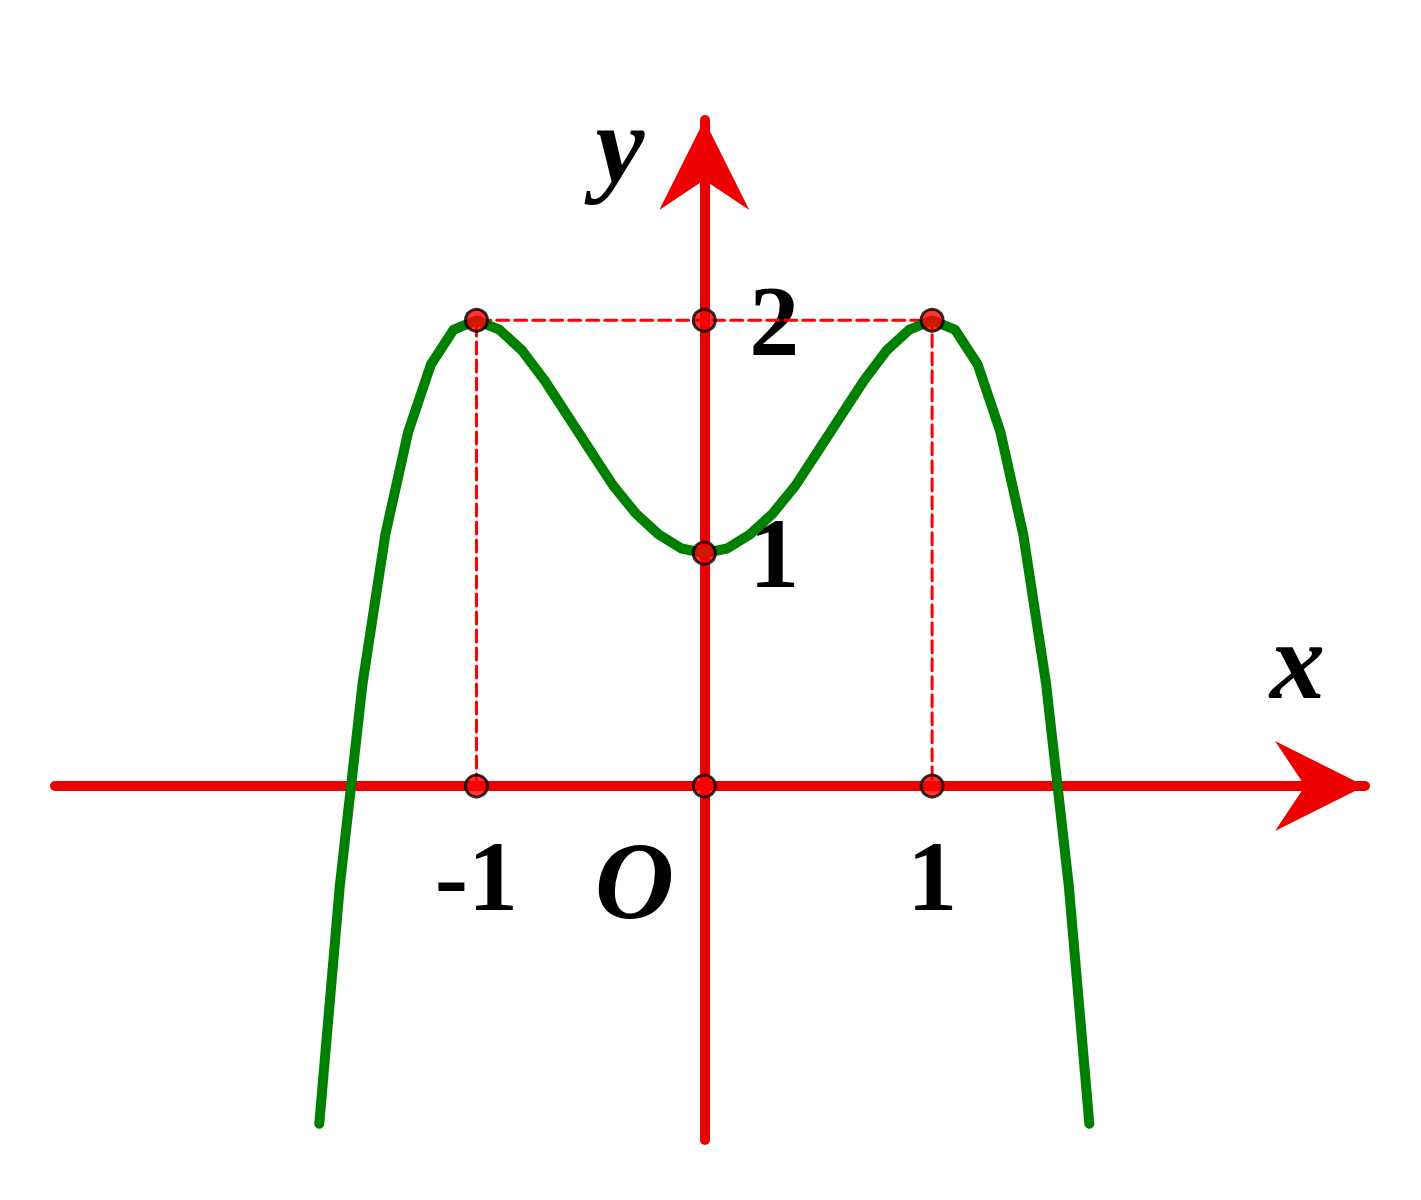 The width and height of the screenshot is (1421, 1200). Describe the element at coordinates (614, 145) in the screenshot. I see `y-axis-title: y` at that location.